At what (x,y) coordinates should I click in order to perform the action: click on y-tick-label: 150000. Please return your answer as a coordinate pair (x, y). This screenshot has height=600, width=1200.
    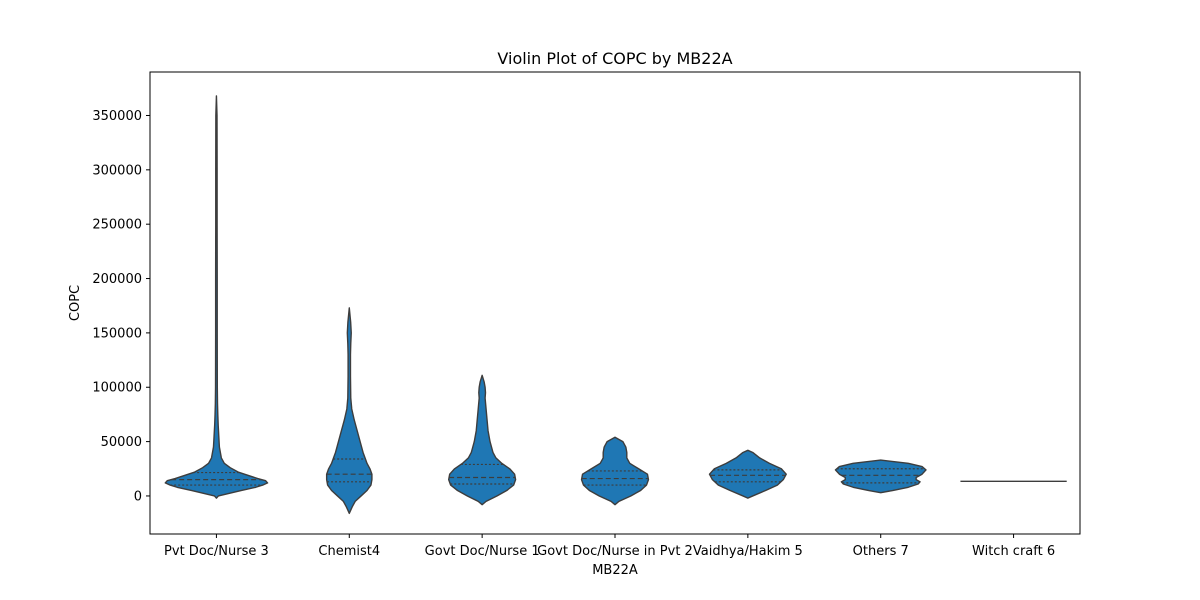
    Looking at the image, I should click on (117, 333).